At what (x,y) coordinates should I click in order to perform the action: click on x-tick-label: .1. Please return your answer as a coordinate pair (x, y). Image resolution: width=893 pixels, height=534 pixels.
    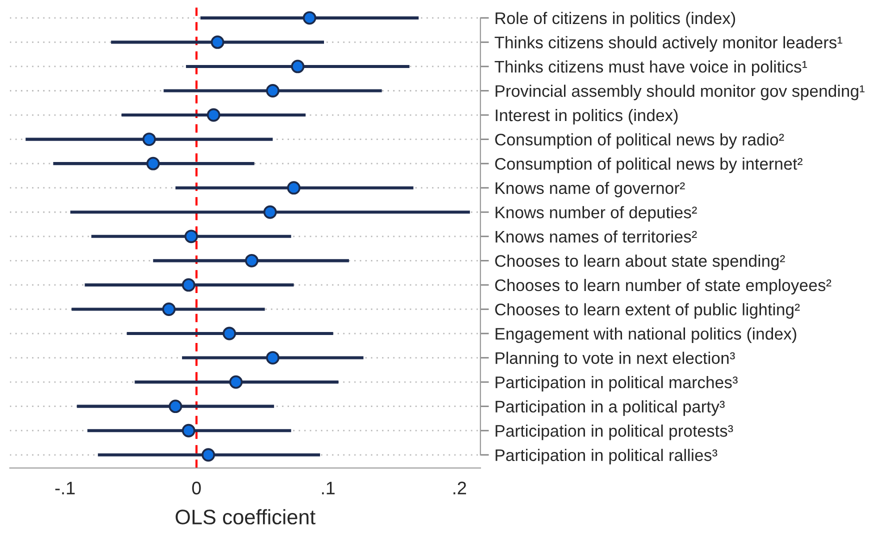
    Looking at the image, I should click on (328, 488).